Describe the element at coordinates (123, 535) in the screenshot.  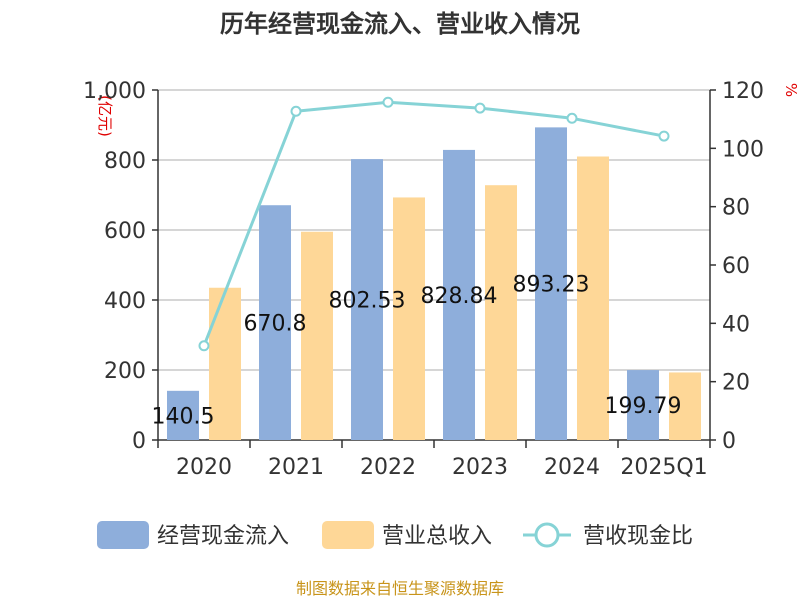
I see `legend-swatch-cash-inflow` at that location.